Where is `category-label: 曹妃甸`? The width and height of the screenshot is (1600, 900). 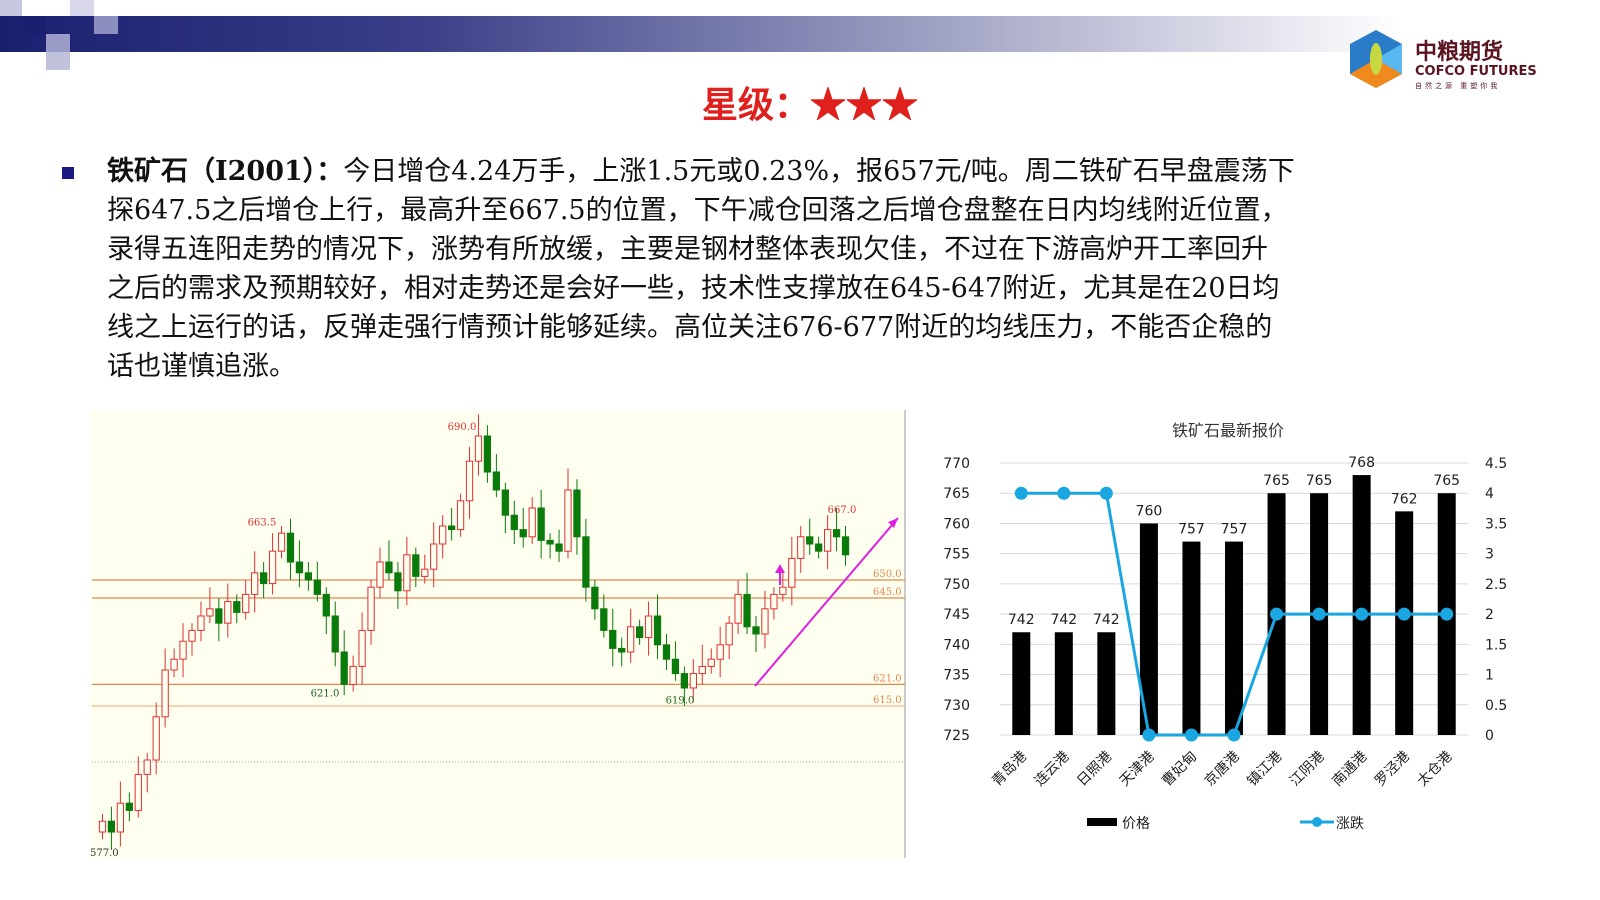 category-label: 曹妃甸 is located at coordinates (1179, 769).